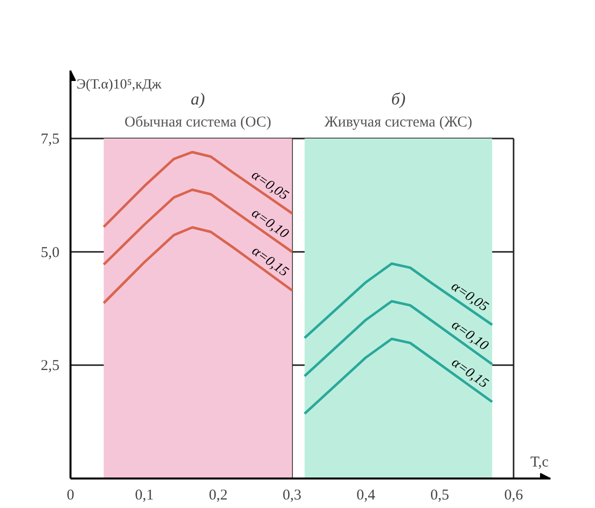 Image resolution: width=595 pixels, height=508 pixels. I want to click on band-label: Обычная система (ОС), so click(198, 122).